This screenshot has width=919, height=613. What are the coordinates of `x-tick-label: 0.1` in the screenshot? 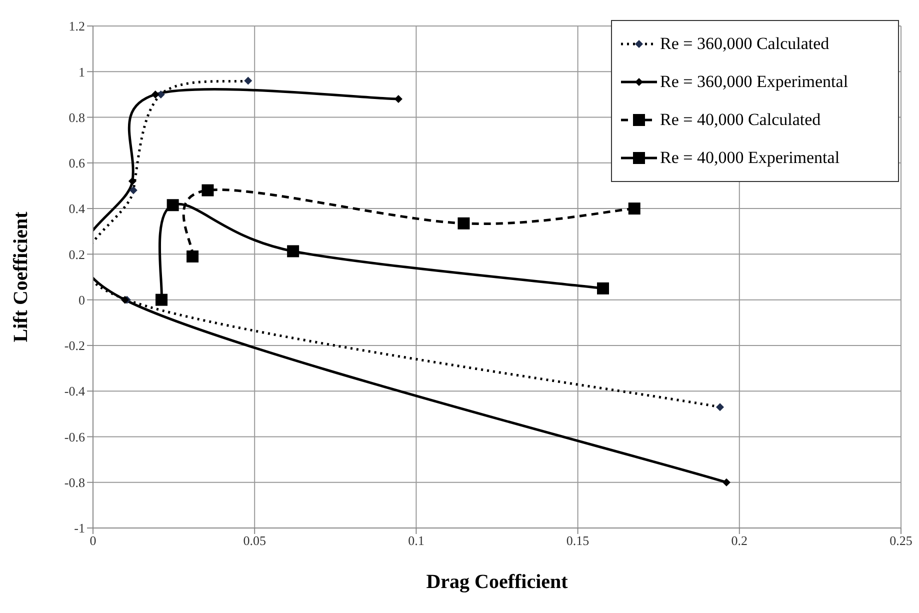 It's located at (416, 540).